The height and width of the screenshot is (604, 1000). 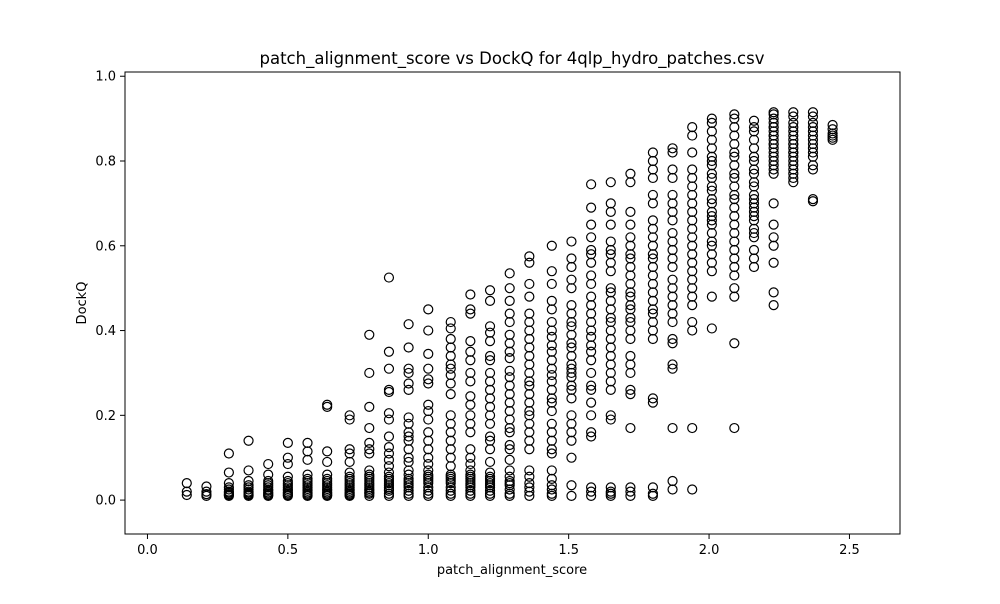 What do you see at coordinates (105, 331) in the screenshot?
I see `y-tick-label: 0.4` at bounding box center [105, 331].